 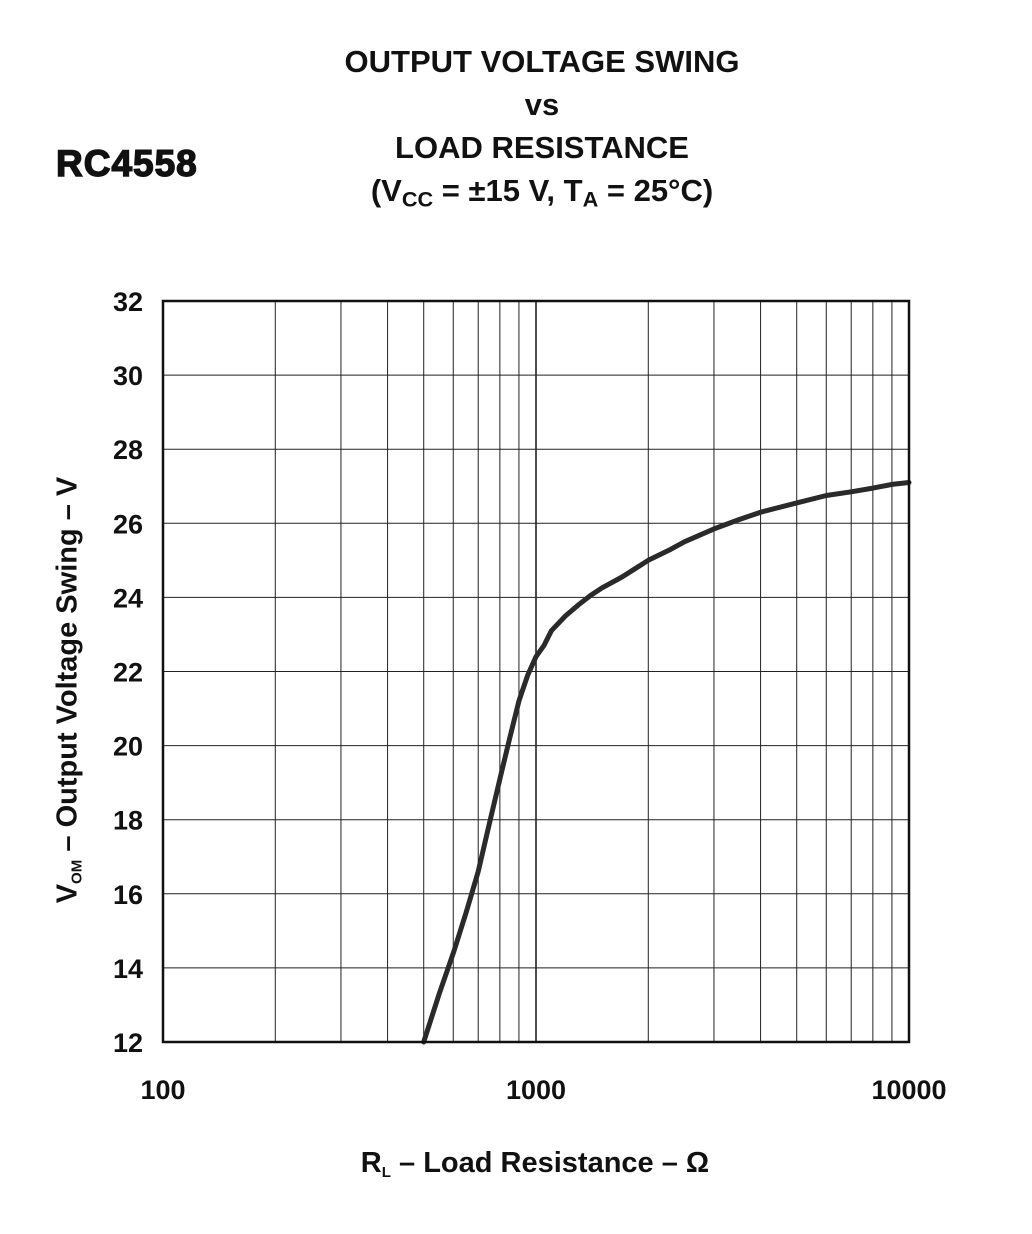 What do you see at coordinates (550, 1163) in the screenshot?
I see `x-axis-label-rest: – Load Resistance – Ω` at bounding box center [550, 1163].